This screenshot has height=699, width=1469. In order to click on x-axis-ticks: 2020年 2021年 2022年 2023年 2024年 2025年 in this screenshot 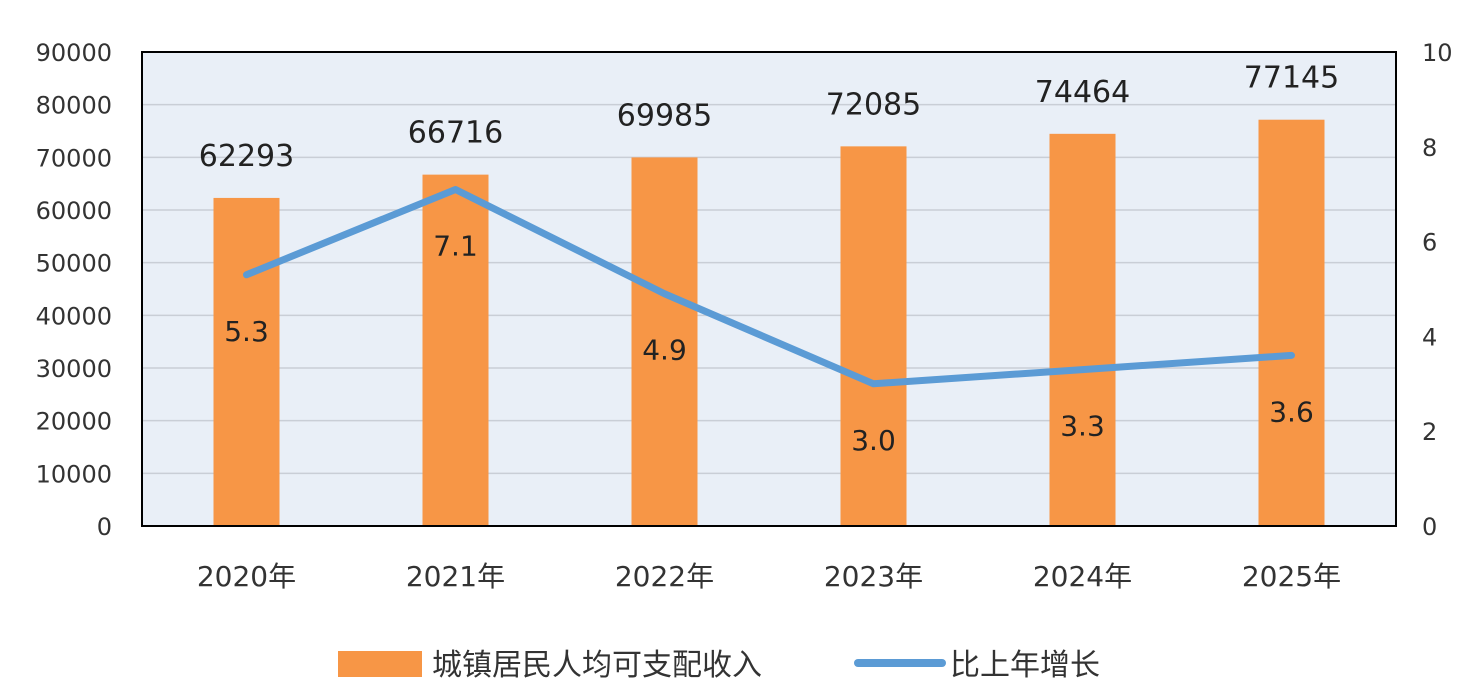, I will do `click(769, 576)`.